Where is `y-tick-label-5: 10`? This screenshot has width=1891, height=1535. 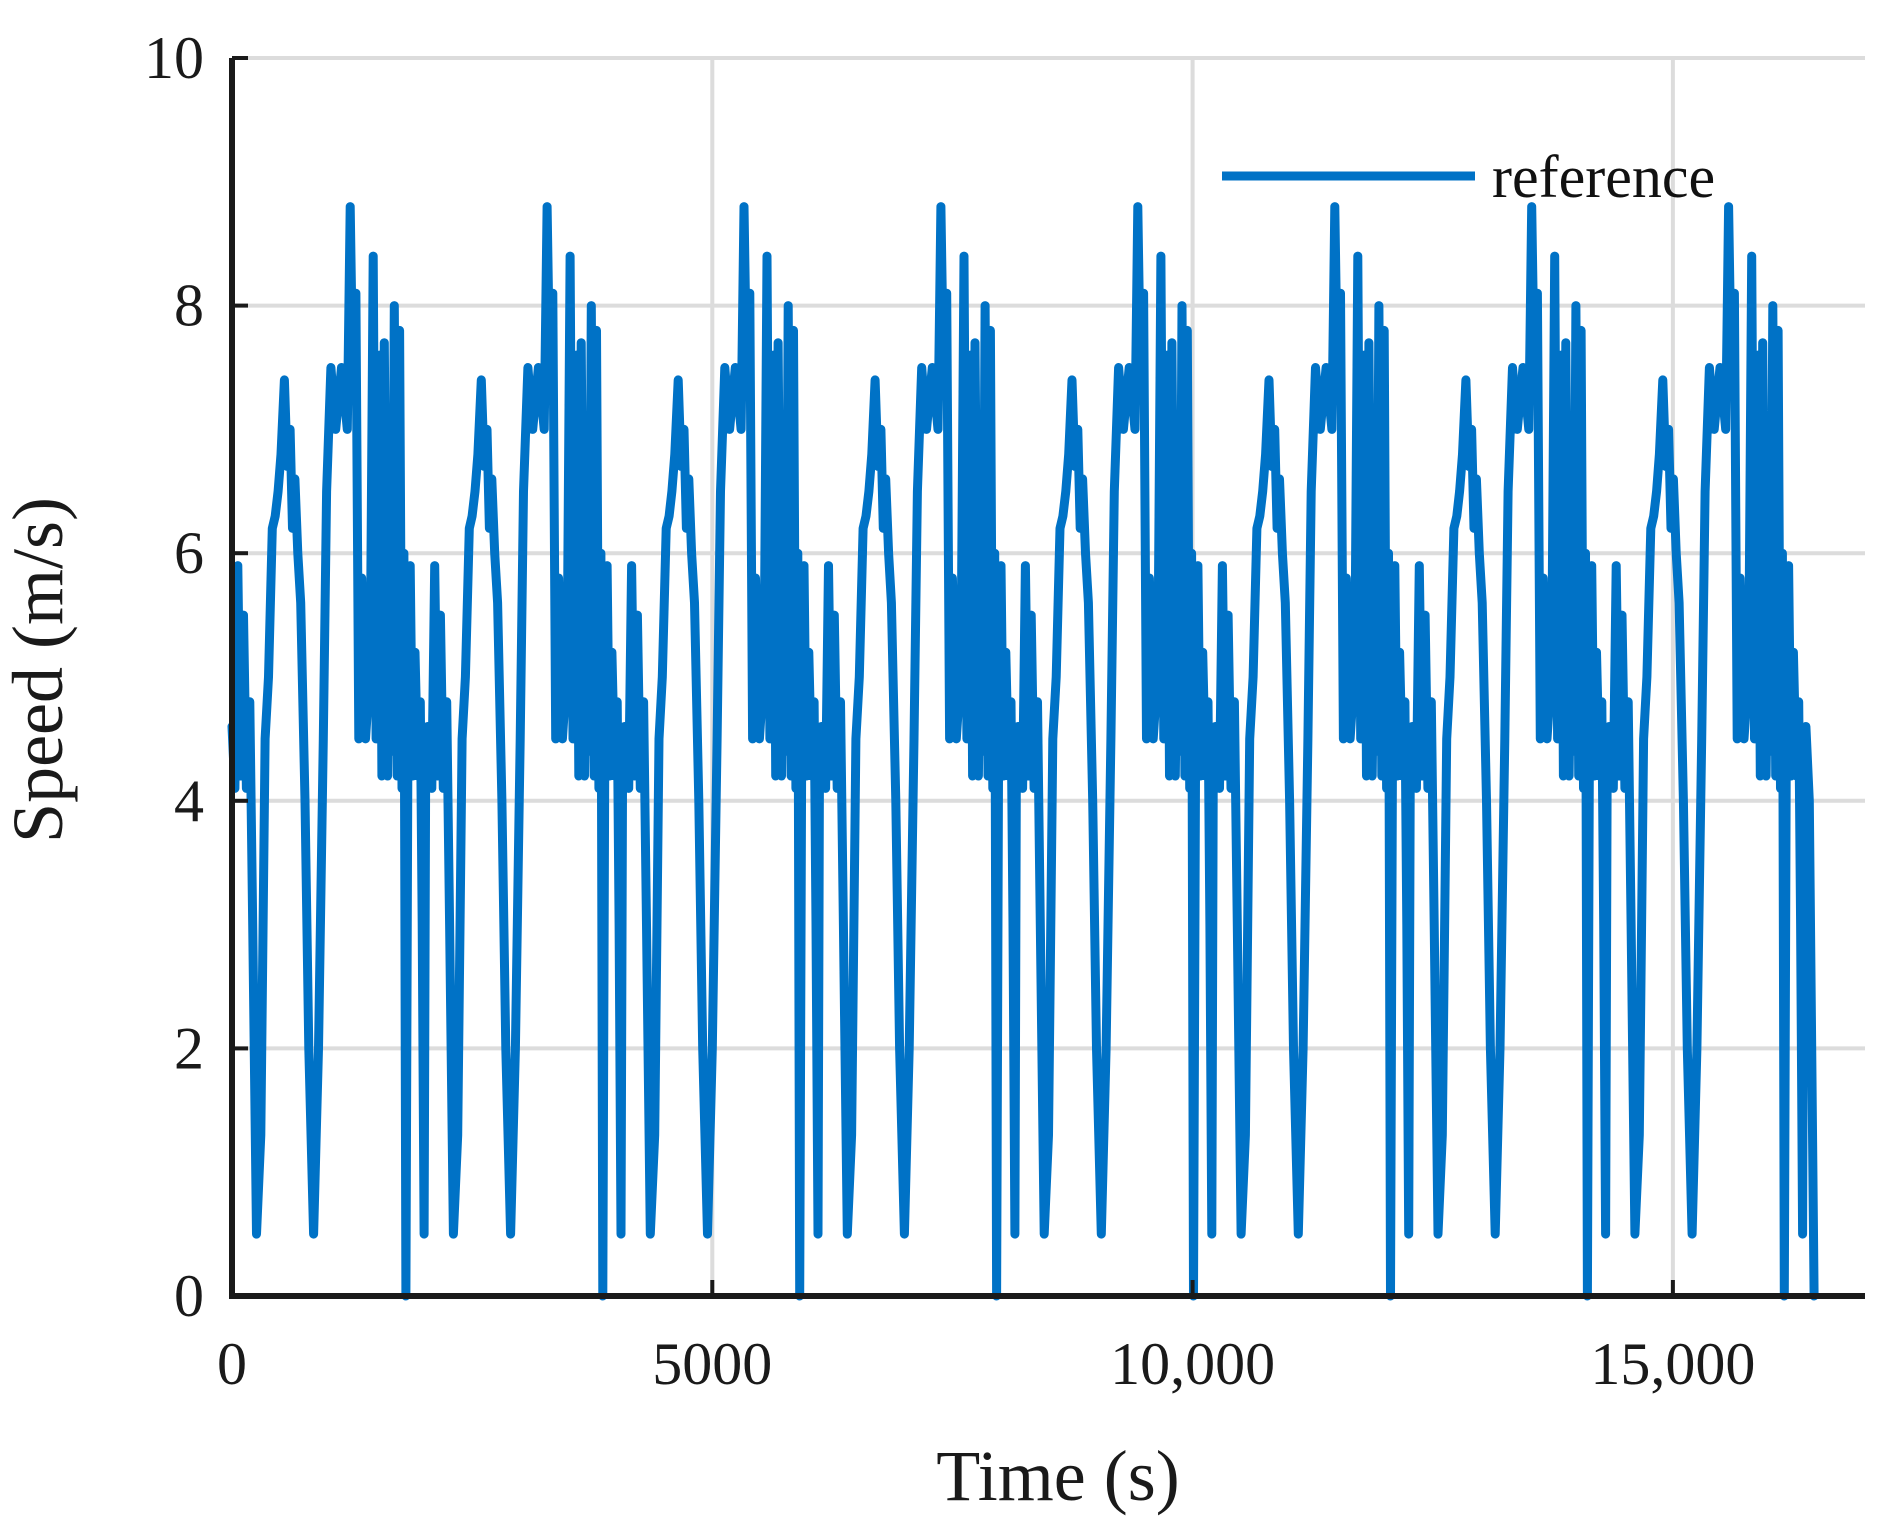
y-tick-label-5: 10 is located at coordinates (174, 58).